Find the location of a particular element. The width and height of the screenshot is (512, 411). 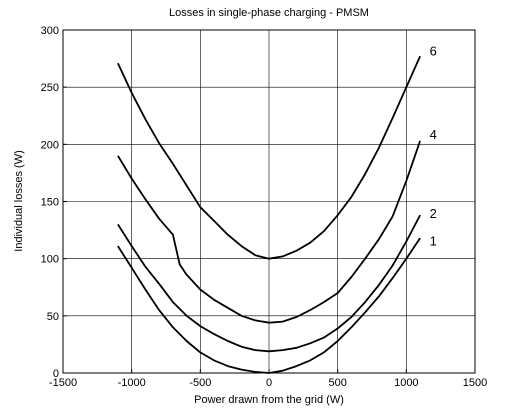

series-label-2: 2 is located at coordinates (433, 213).